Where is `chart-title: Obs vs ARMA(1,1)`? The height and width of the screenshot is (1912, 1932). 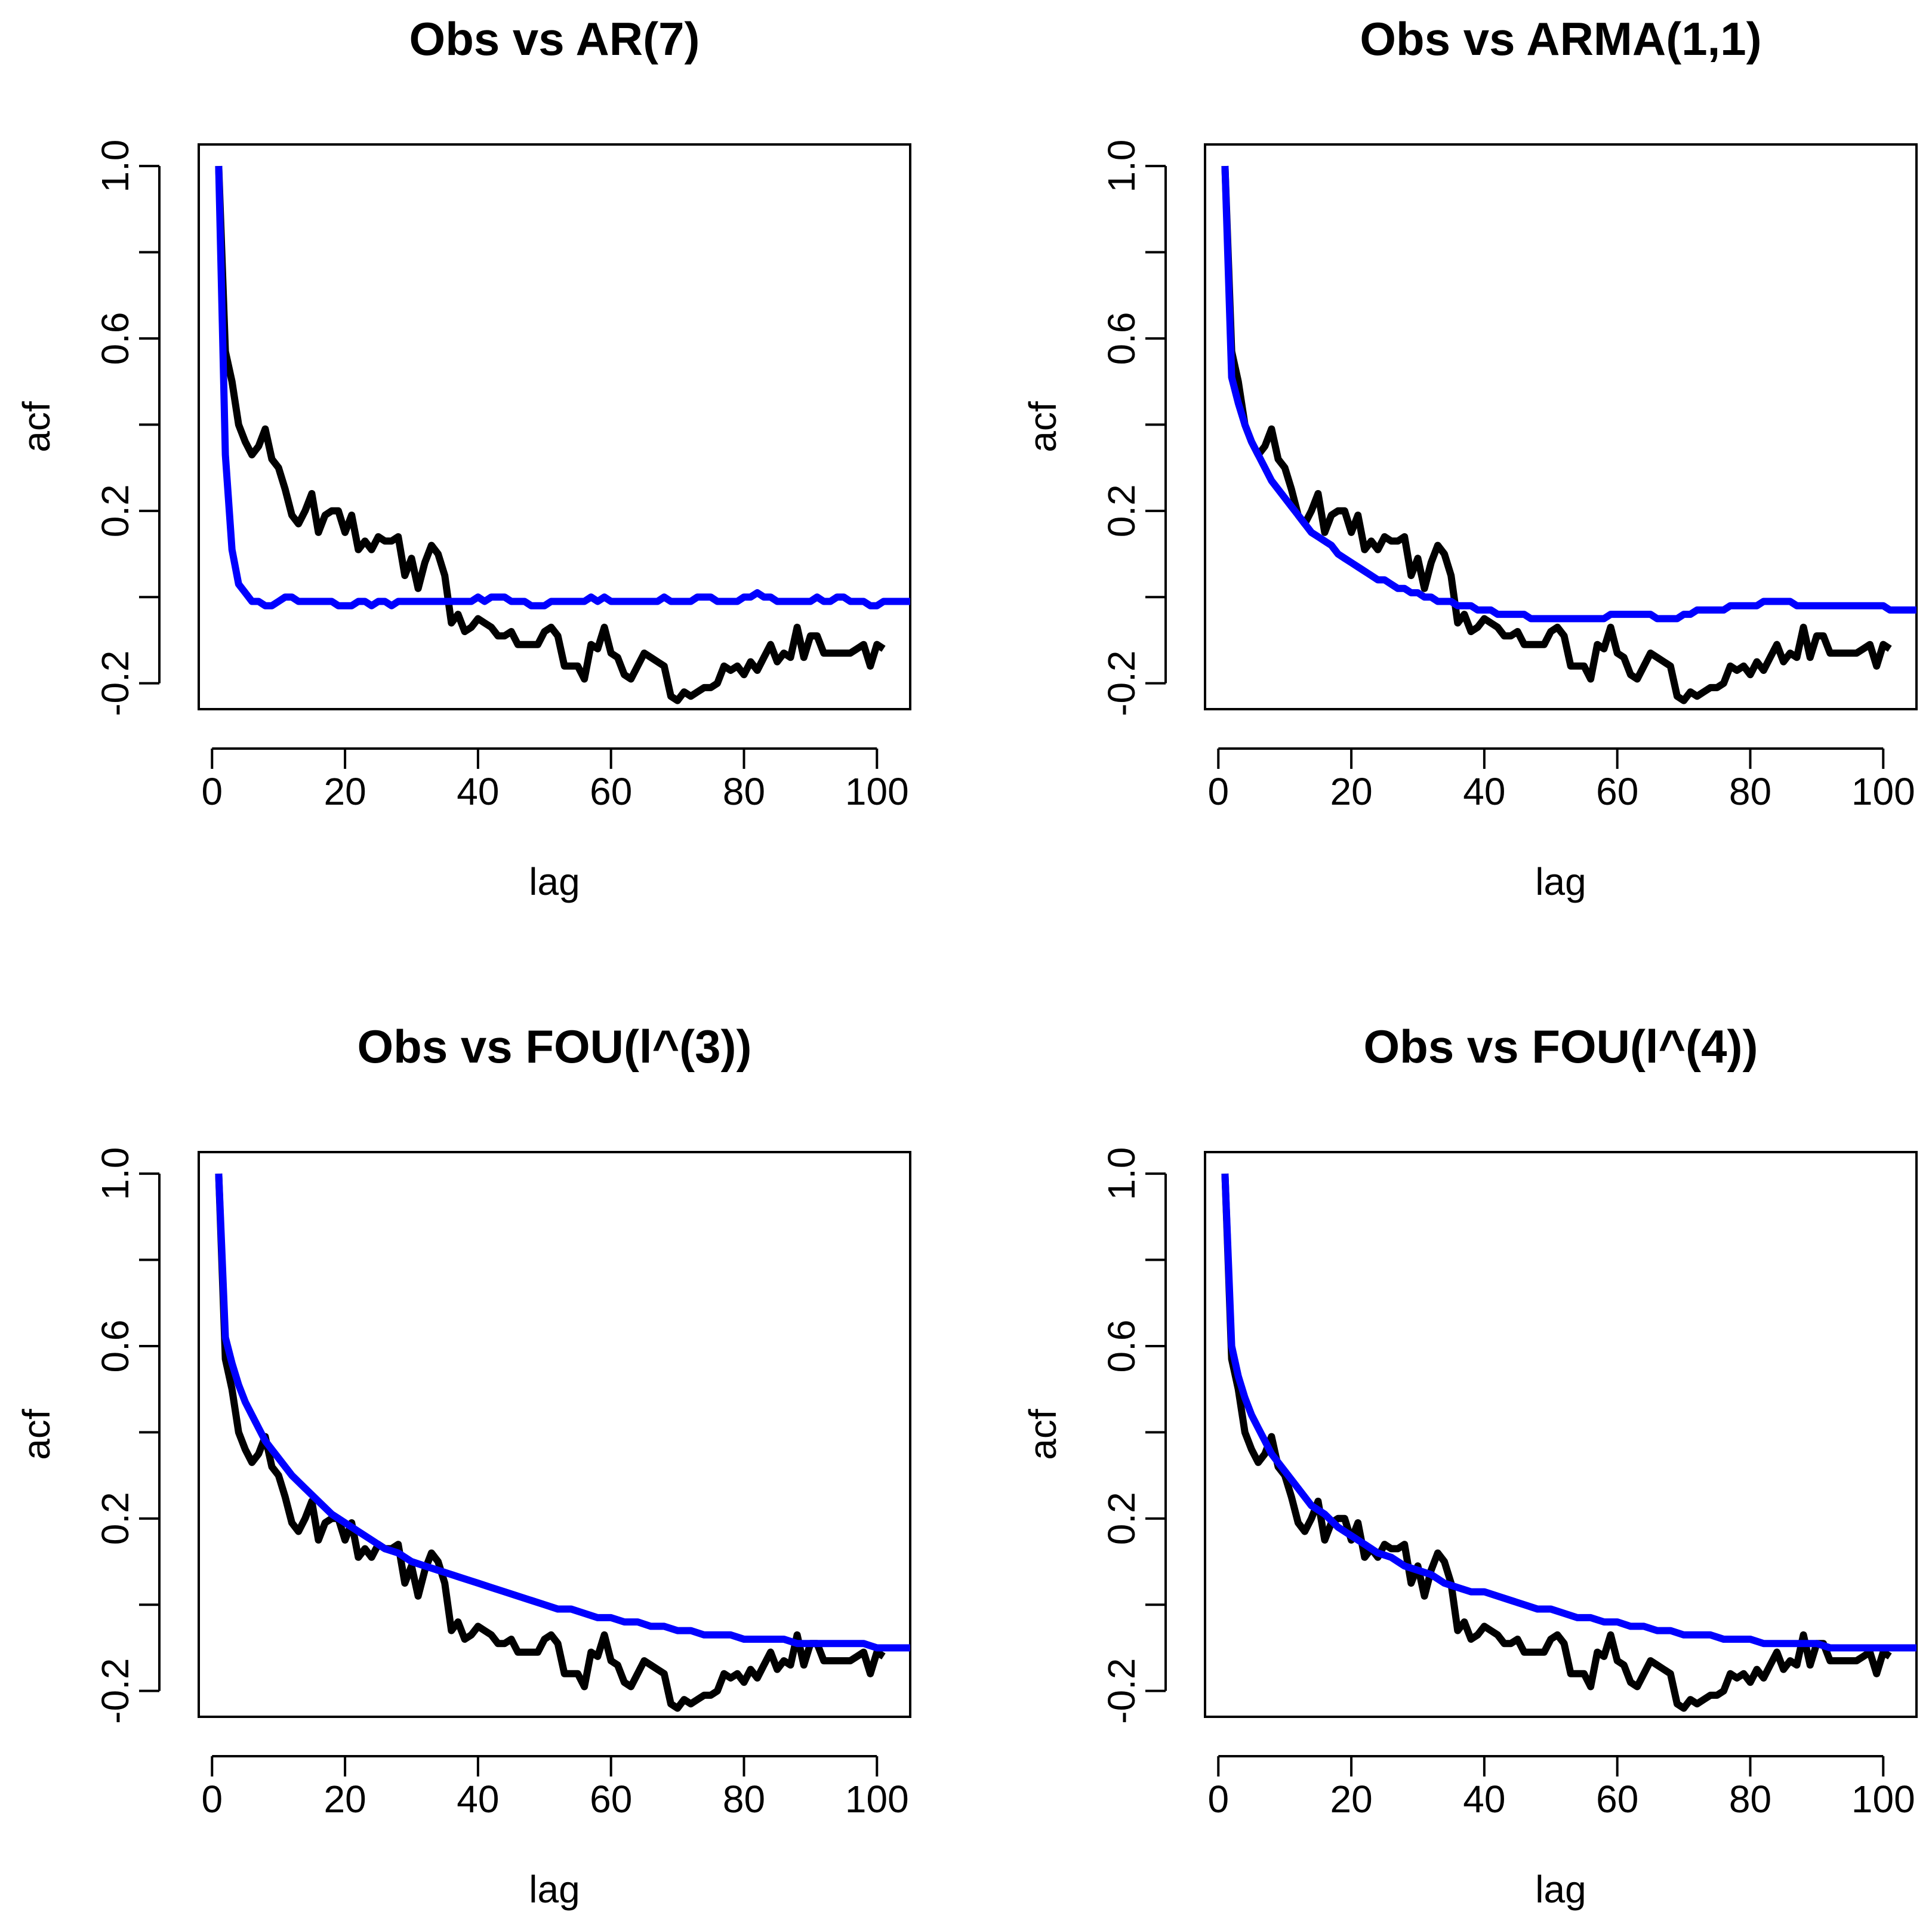 chart-title: Obs vs ARMA(1,1) is located at coordinates (1560, 39).